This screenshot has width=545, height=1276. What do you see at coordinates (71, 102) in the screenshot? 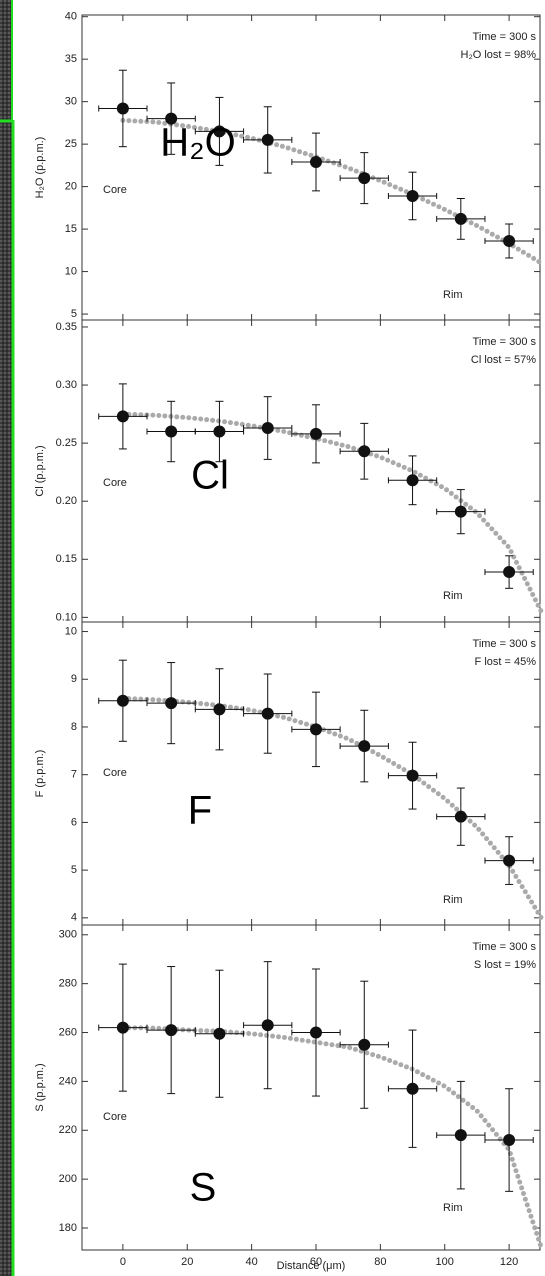
I see `y-tick-label: 30` at bounding box center [71, 102].